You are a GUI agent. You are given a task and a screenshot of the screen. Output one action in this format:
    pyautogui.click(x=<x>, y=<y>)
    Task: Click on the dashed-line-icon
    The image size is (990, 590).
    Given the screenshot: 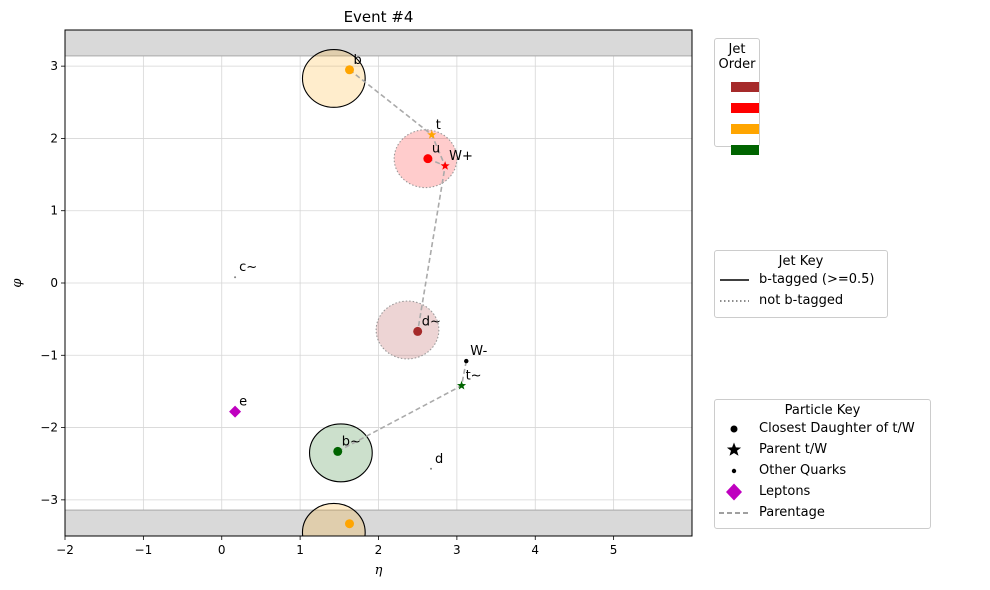 What is the action you would take?
    pyautogui.click(x=733, y=512)
    